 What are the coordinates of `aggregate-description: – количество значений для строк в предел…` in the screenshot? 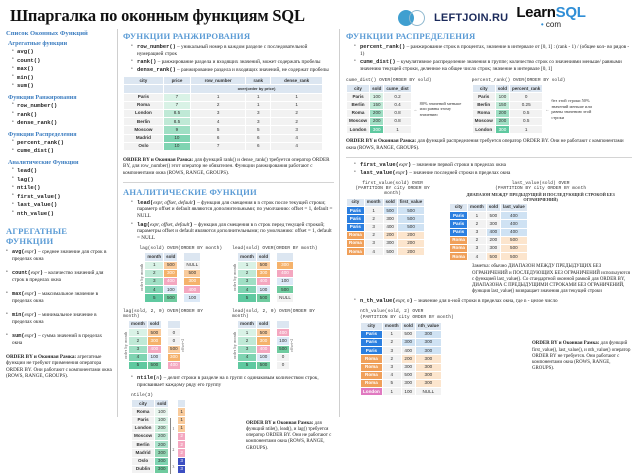 It's located at (58, 276).